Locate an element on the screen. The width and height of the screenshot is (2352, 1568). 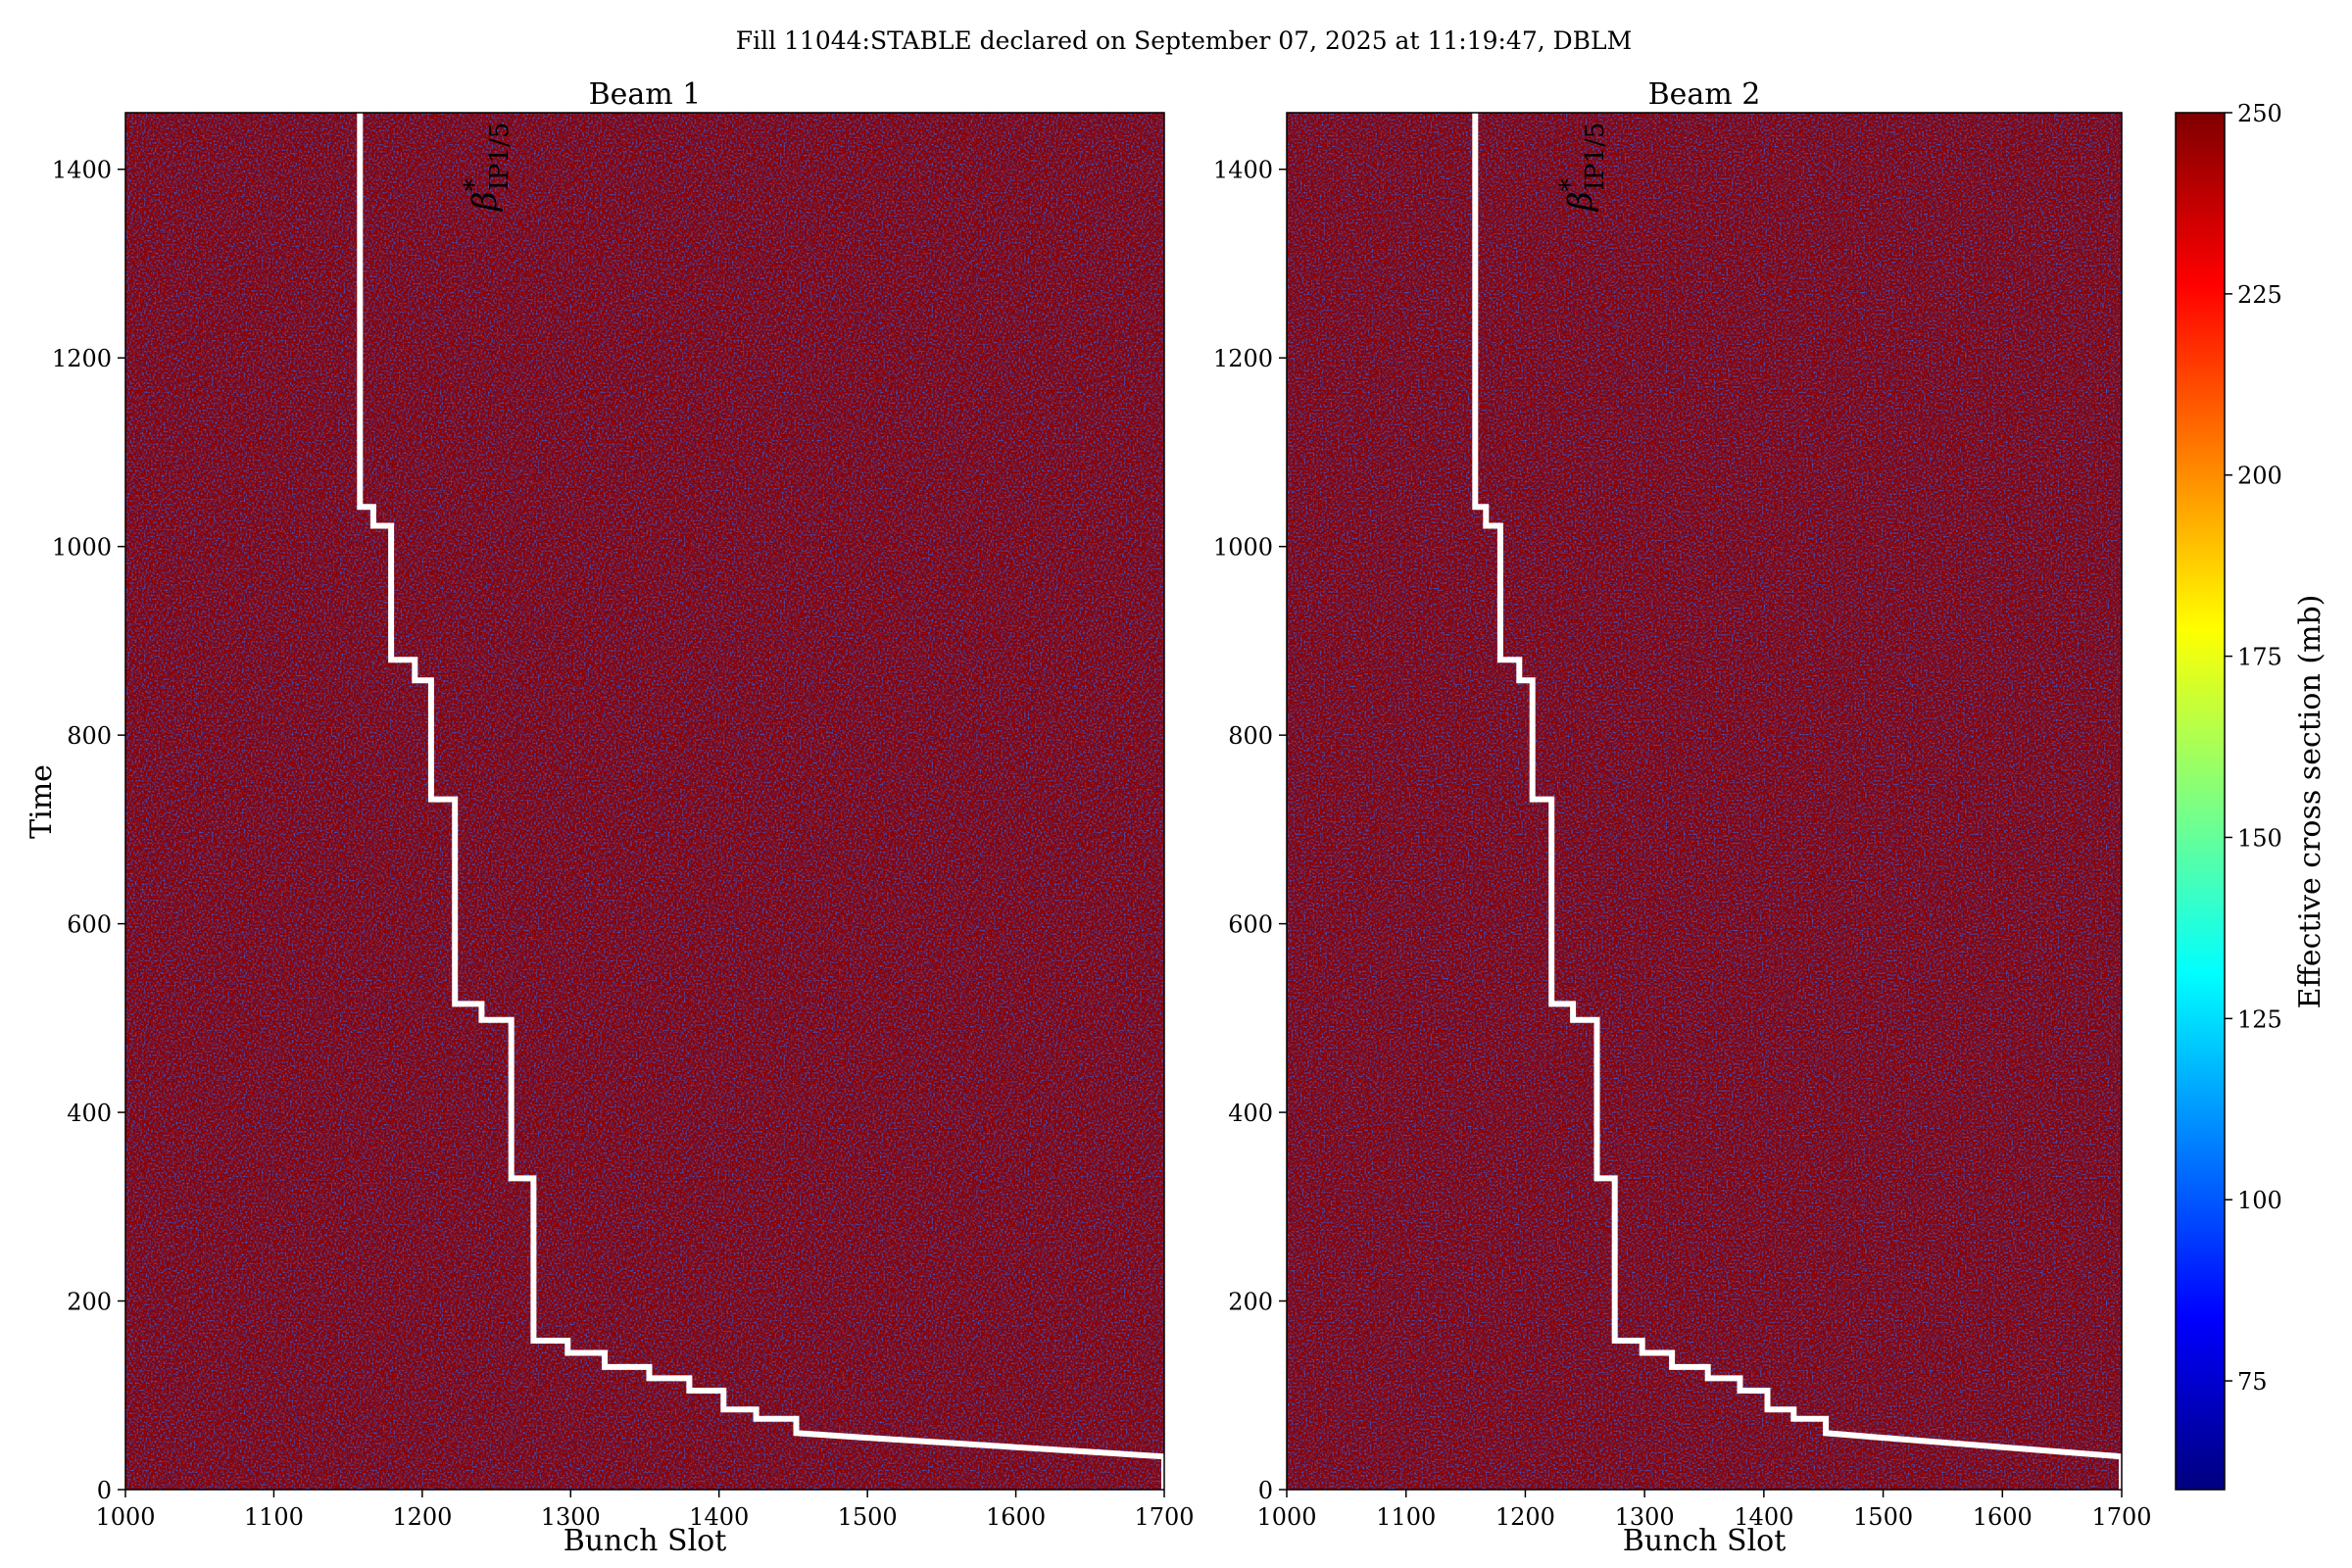
beam-1-beta-star-annotation: β*IP1/5 is located at coordinates (487, 167).